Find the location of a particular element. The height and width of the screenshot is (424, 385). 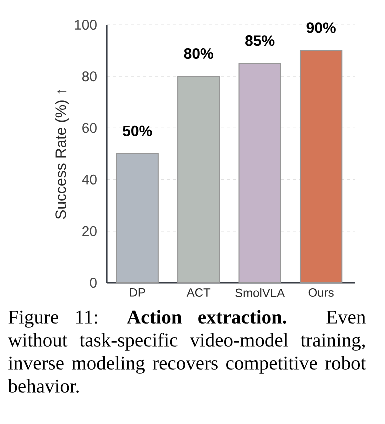

x-tick-label: SmolVLA is located at coordinates (261, 293).